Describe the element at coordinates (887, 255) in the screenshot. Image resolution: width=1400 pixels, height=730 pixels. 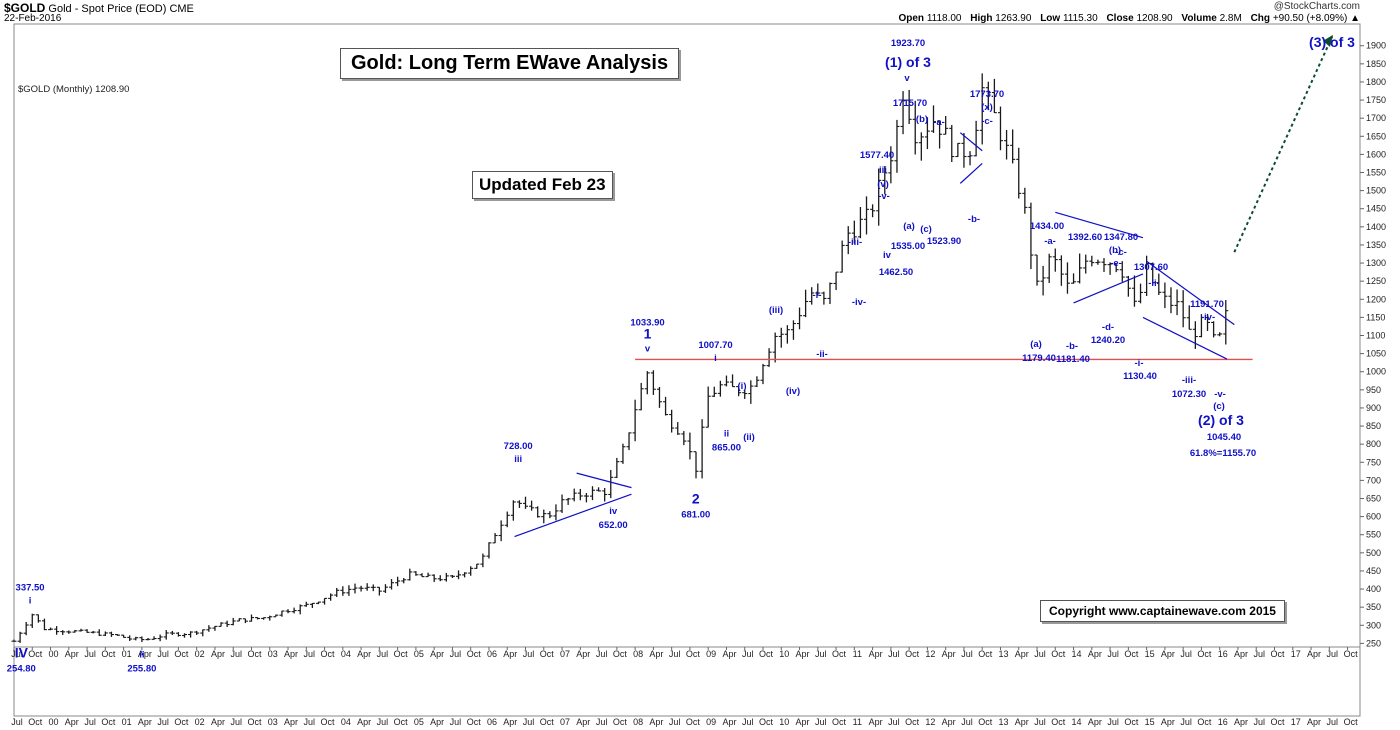
I see `wave-label: iv` at that location.